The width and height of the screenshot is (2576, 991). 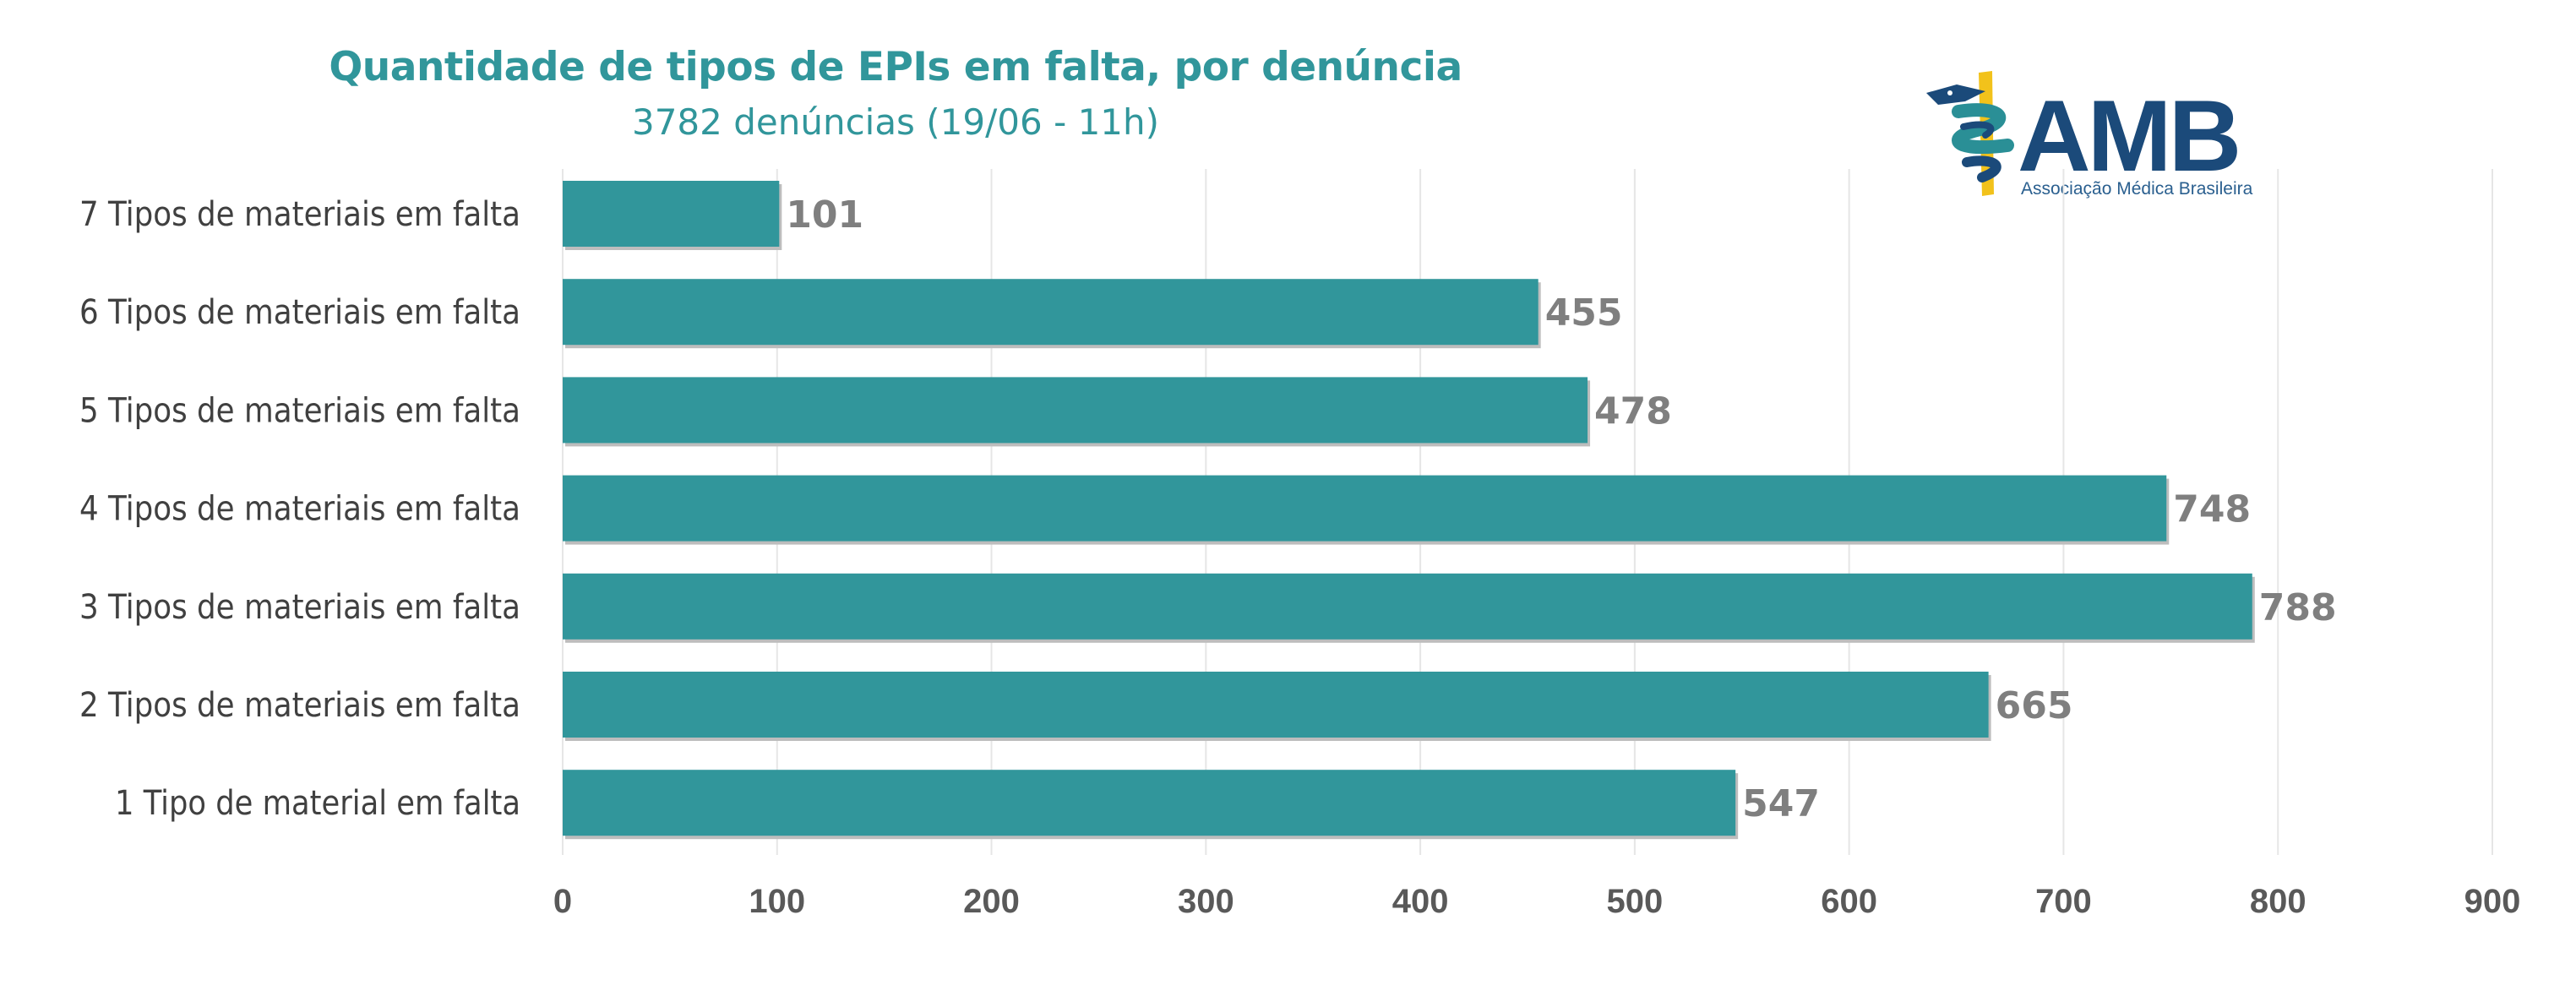 I want to click on category-label: 1 Tipo de material em falta, so click(x=317, y=803).